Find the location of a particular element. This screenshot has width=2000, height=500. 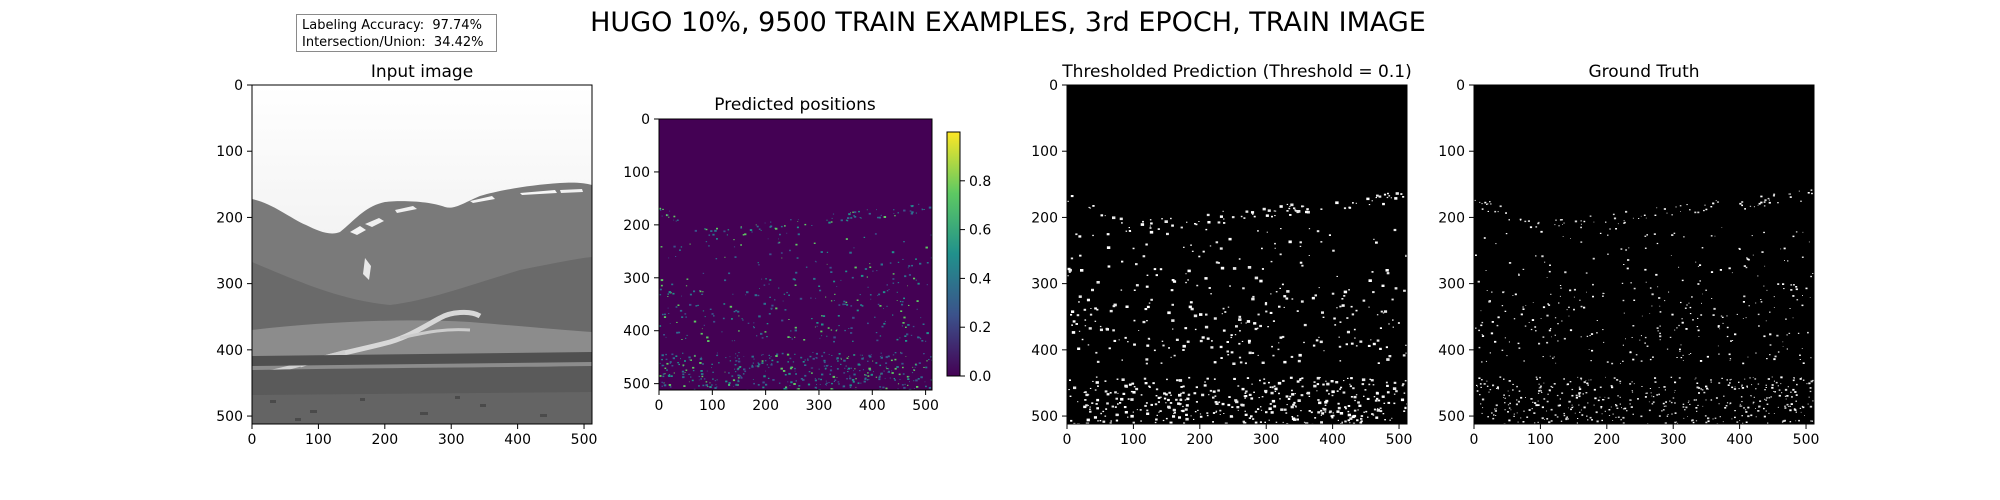

labeling-accuracy-text: Labeling Accuracy: 97.74% is located at coordinates (392, 25).